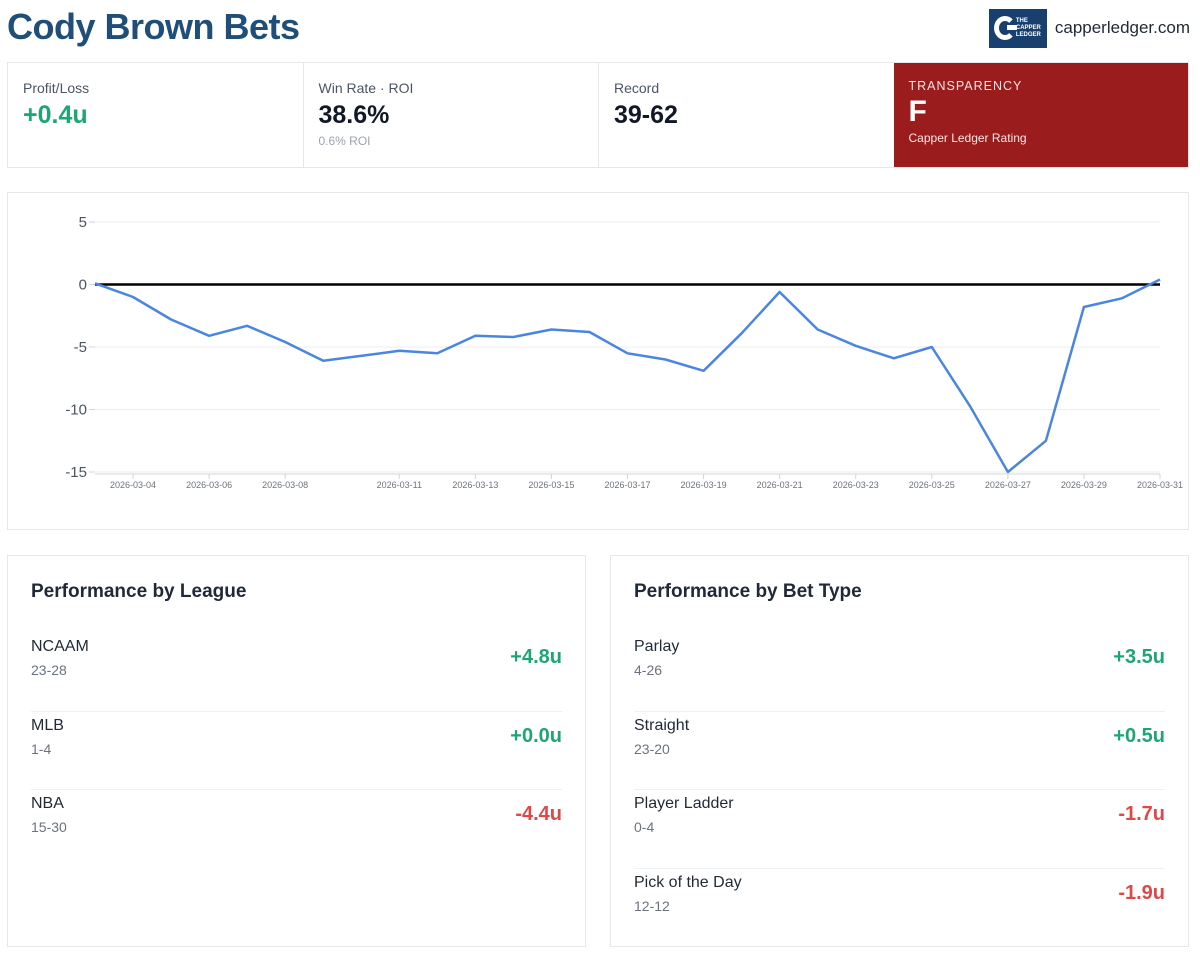 Image resolution: width=1200 pixels, height=962 pixels. I want to click on perf-row-value: +3.5u, so click(1139, 657).